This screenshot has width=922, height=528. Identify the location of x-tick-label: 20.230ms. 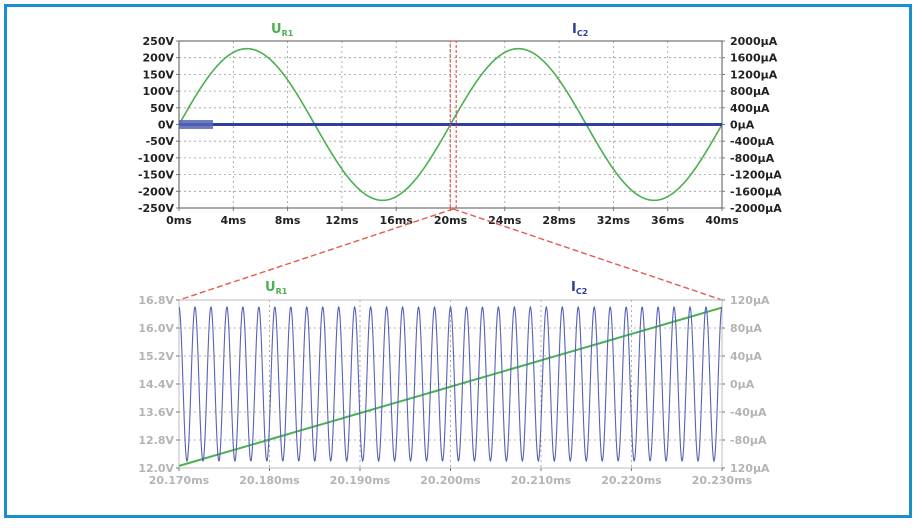
(722, 480).